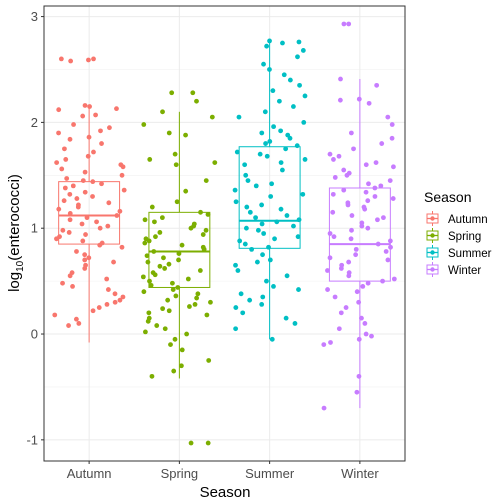  I want to click on box-summer, so click(269, 190).